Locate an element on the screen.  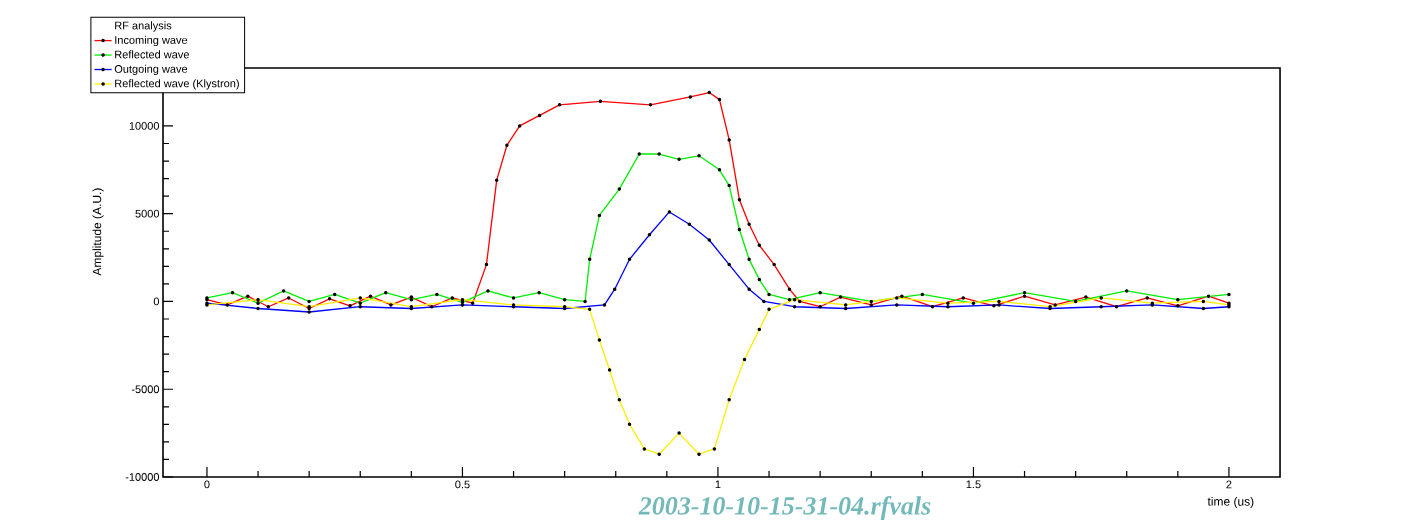
y-tick-label: 0 is located at coordinates (156, 301).